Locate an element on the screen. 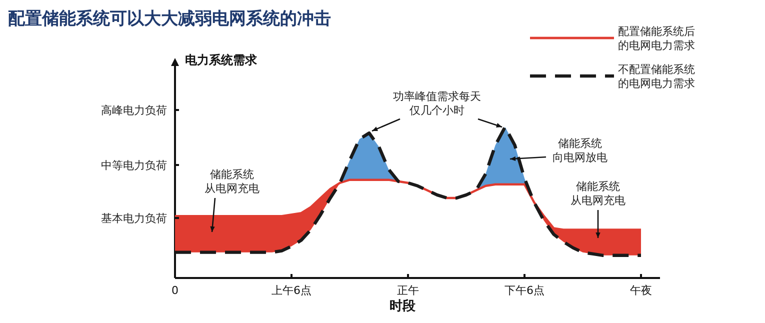 The height and width of the screenshot is (323, 765). x-tick-label: 上午6点 is located at coordinates (292, 290).